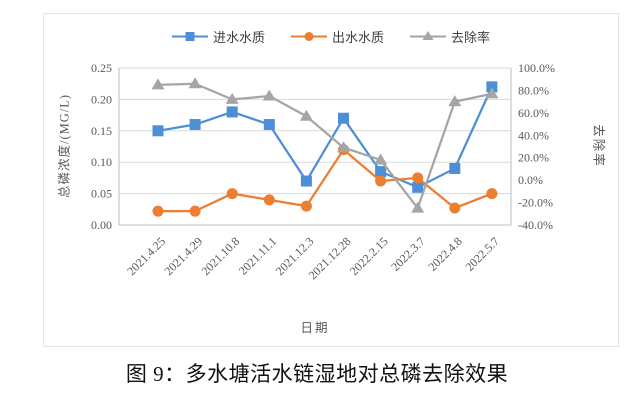 The width and height of the screenshot is (634, 405). I want to click on left-tick-label: 0.25, so click(101, 68).